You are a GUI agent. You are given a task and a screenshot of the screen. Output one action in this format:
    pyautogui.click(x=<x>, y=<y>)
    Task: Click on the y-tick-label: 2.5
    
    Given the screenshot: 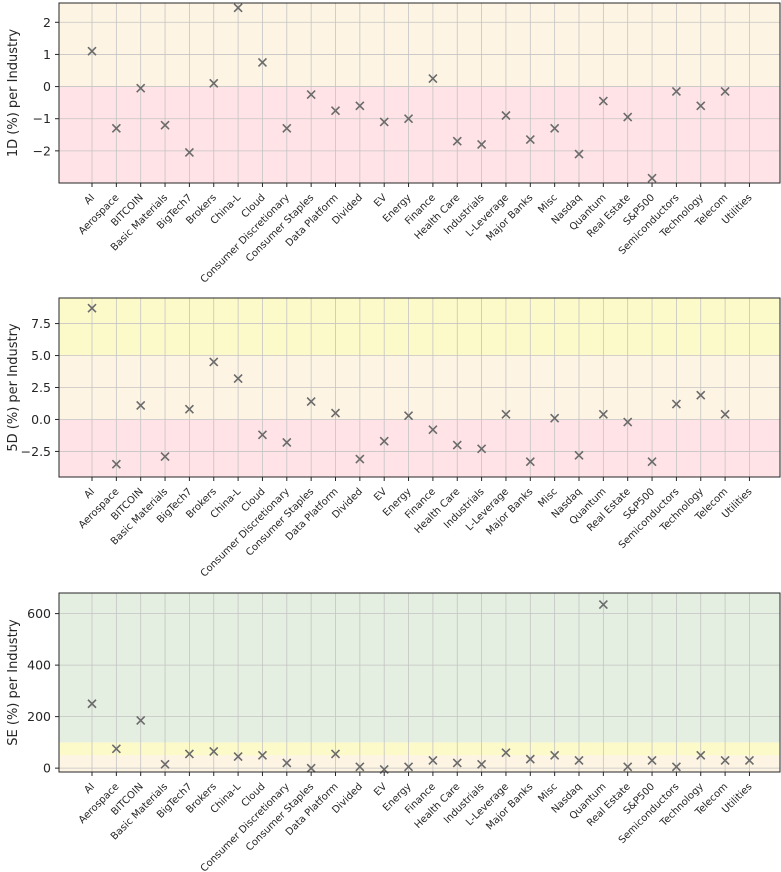 What is the action you would take?
    pyautogui.click(x=41, y=387)
    